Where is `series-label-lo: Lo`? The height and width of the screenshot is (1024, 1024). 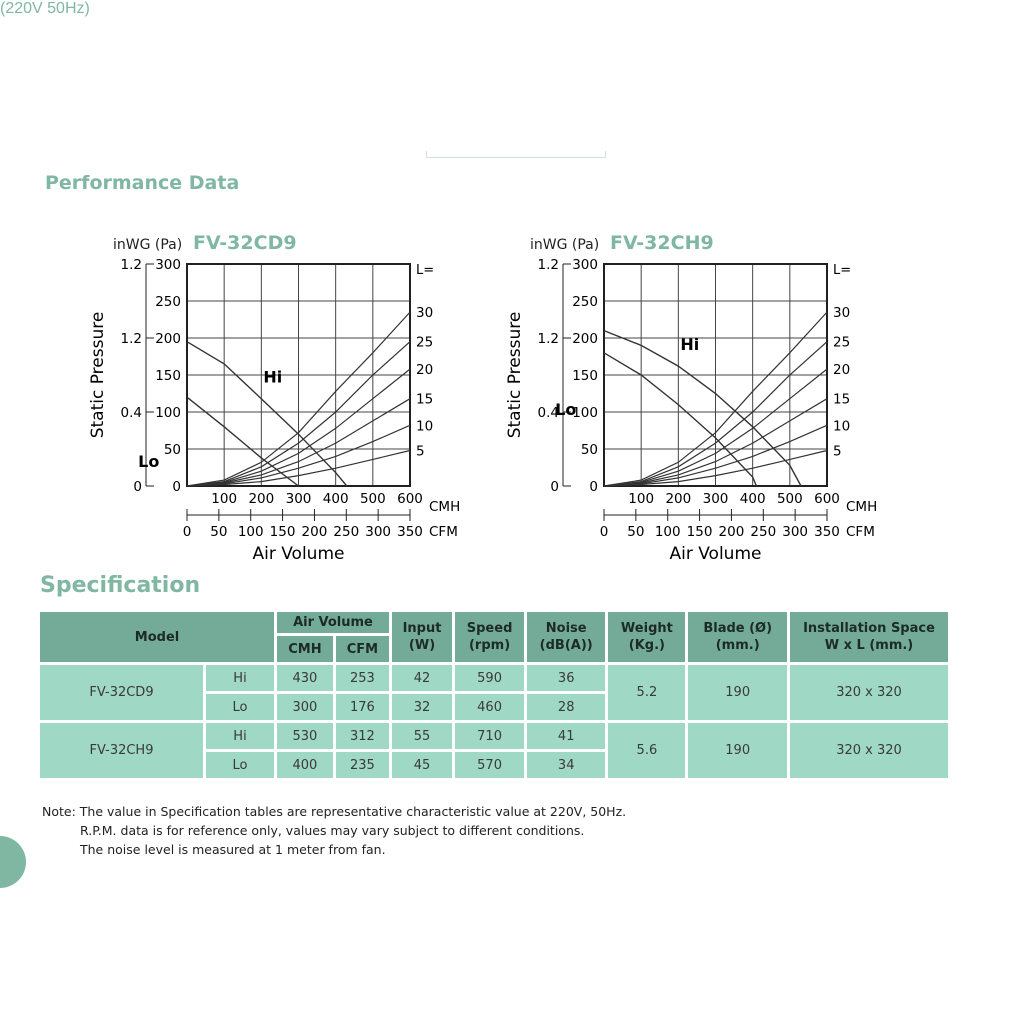 series-label-lo: Lo is located at coordinates (565, 409).